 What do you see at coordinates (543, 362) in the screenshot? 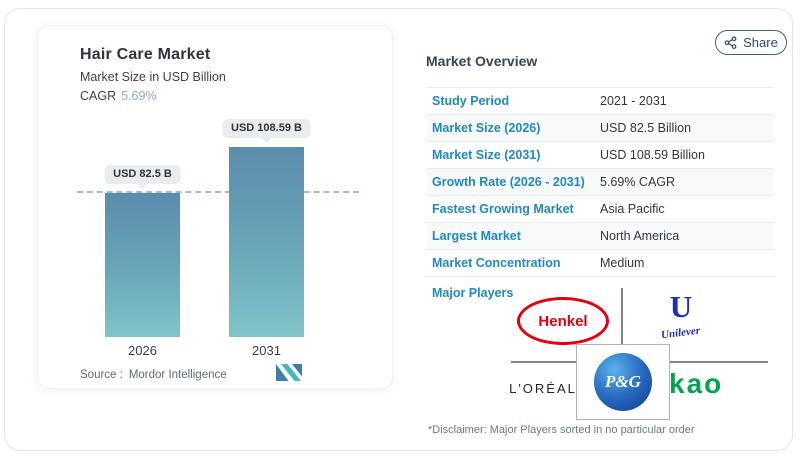
I see `players-horizontal-divider-left` at bounding box center [543, 362].